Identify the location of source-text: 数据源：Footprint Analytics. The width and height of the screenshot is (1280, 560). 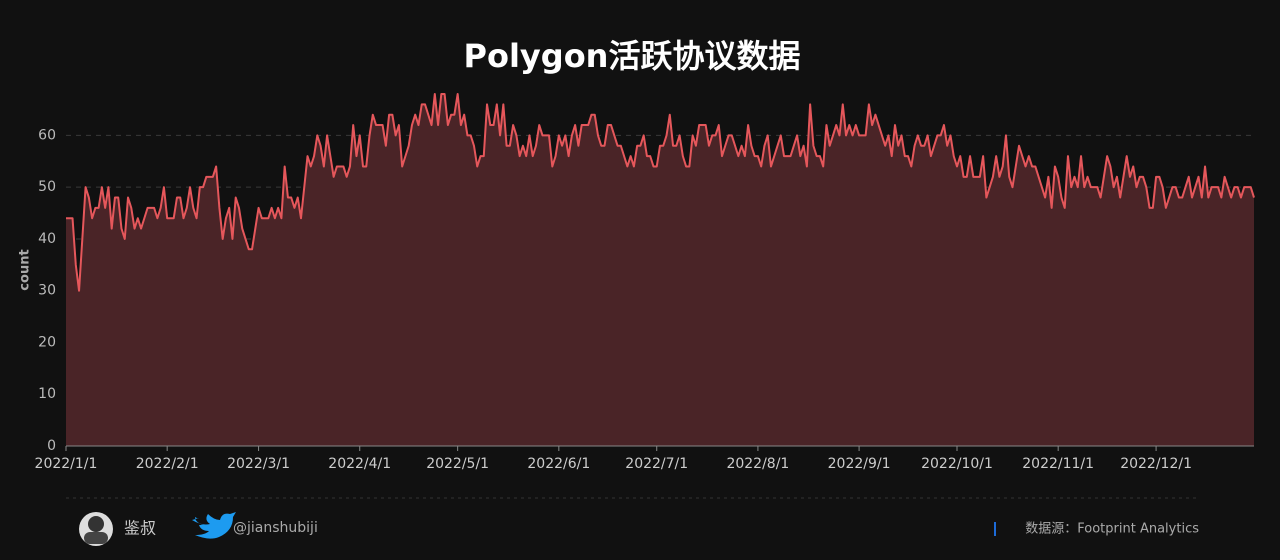
(1112, 529).